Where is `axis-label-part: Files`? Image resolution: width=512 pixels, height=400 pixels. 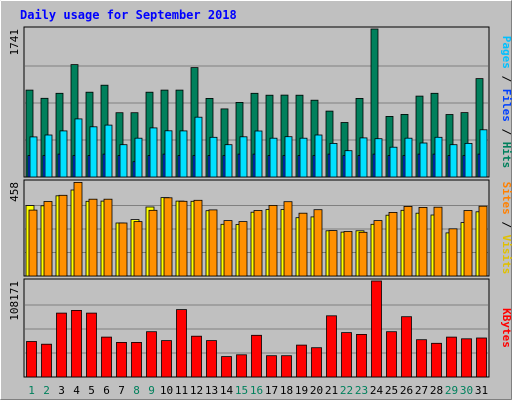 axis-label-part: Files is located at coordinates (506, 105).